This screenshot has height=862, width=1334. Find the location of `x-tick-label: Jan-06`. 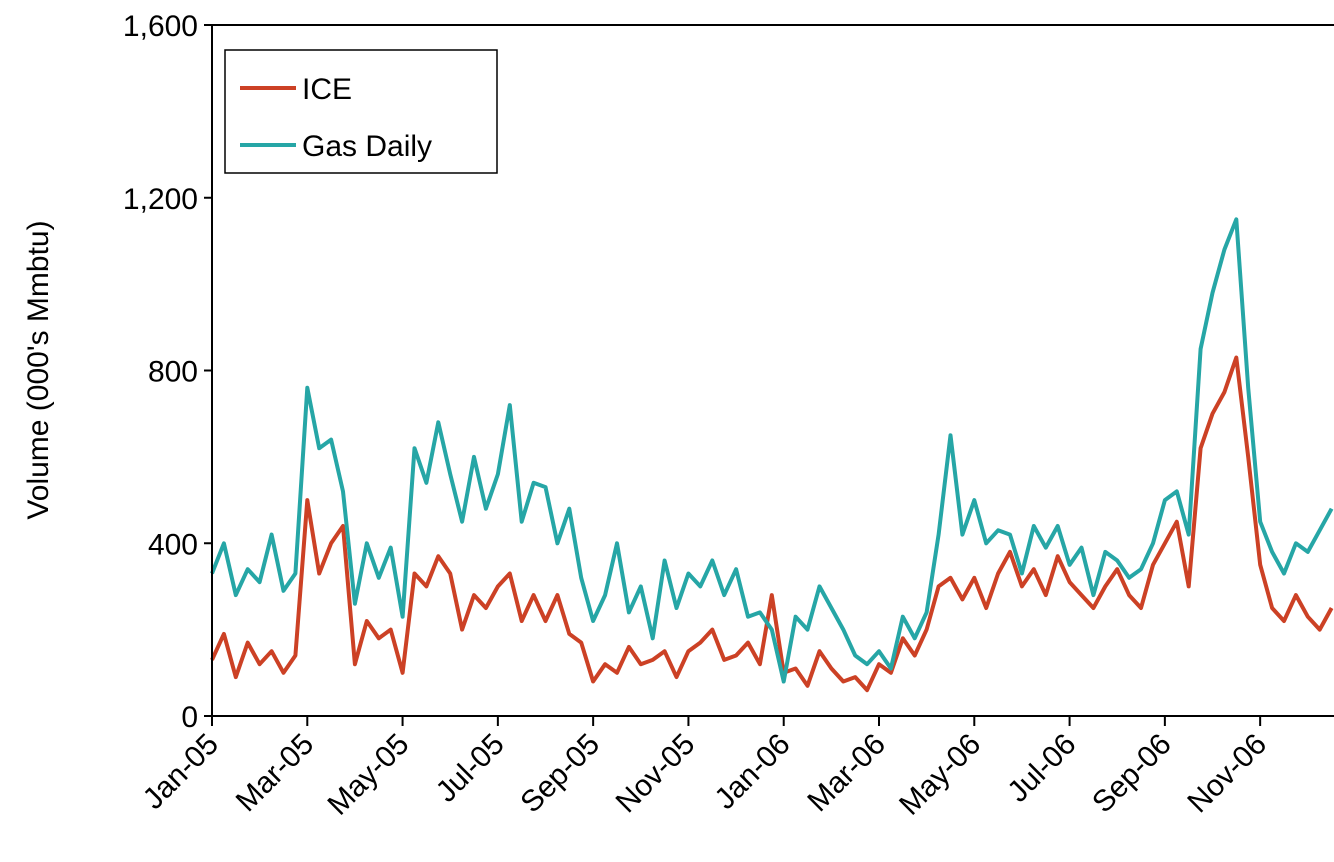

x-tick-label: Jan-06 is located at coordinates (752, 772).